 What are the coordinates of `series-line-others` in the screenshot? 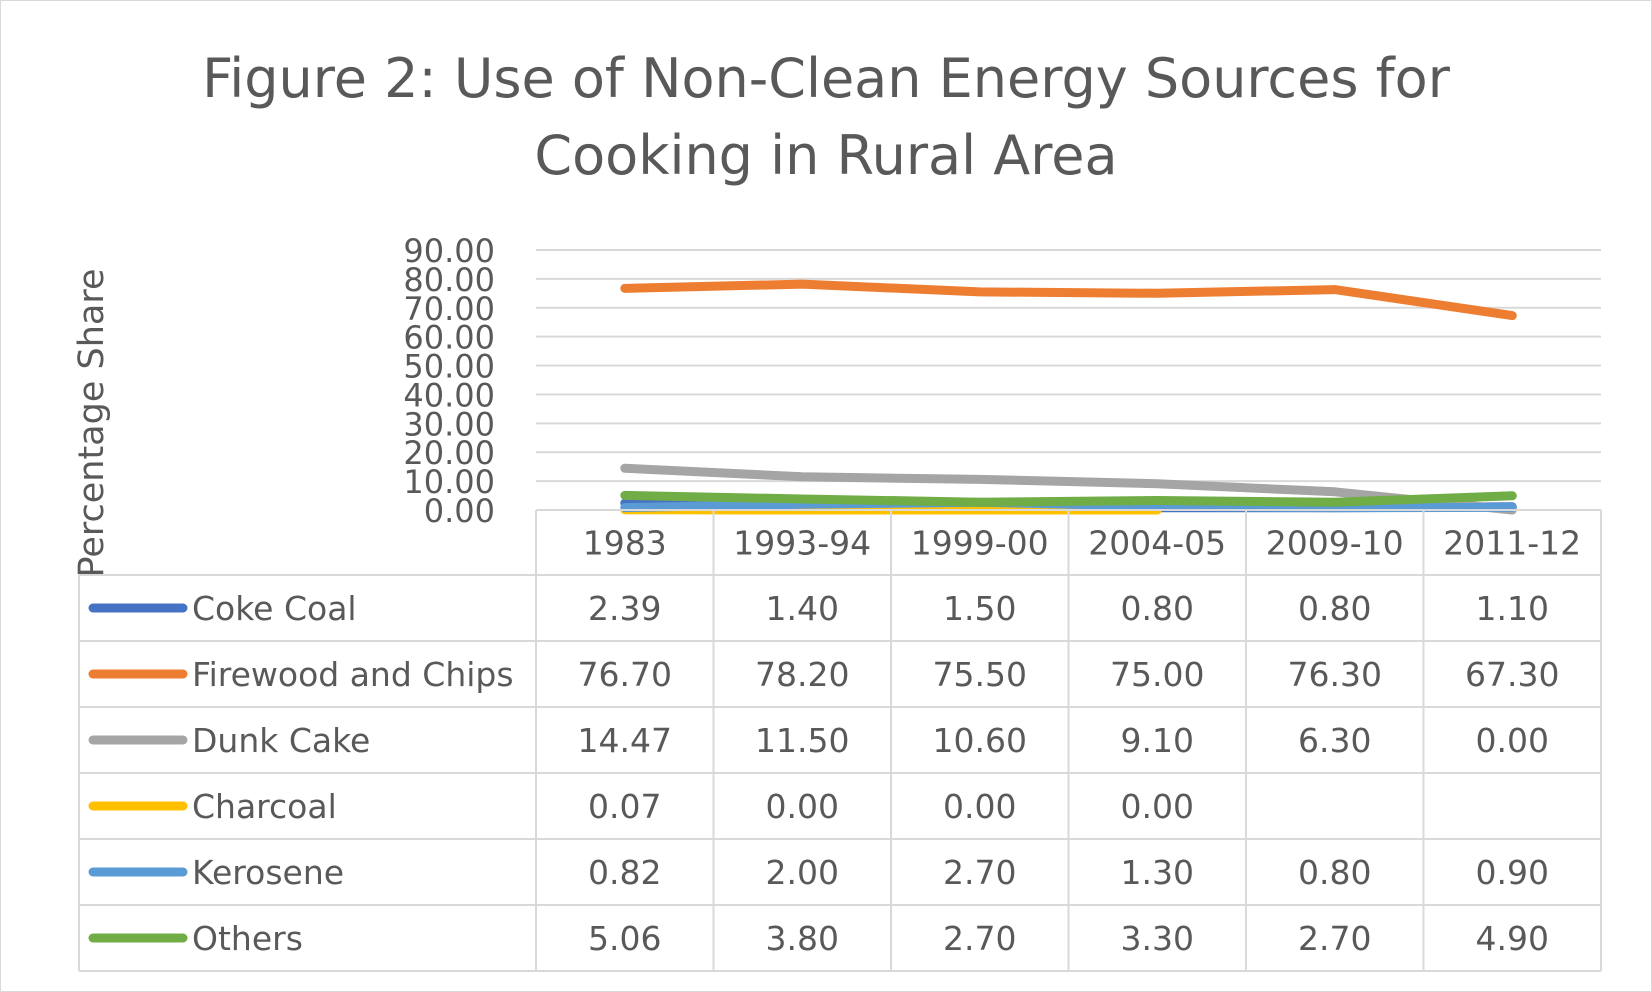 It's located at (1068, 498).